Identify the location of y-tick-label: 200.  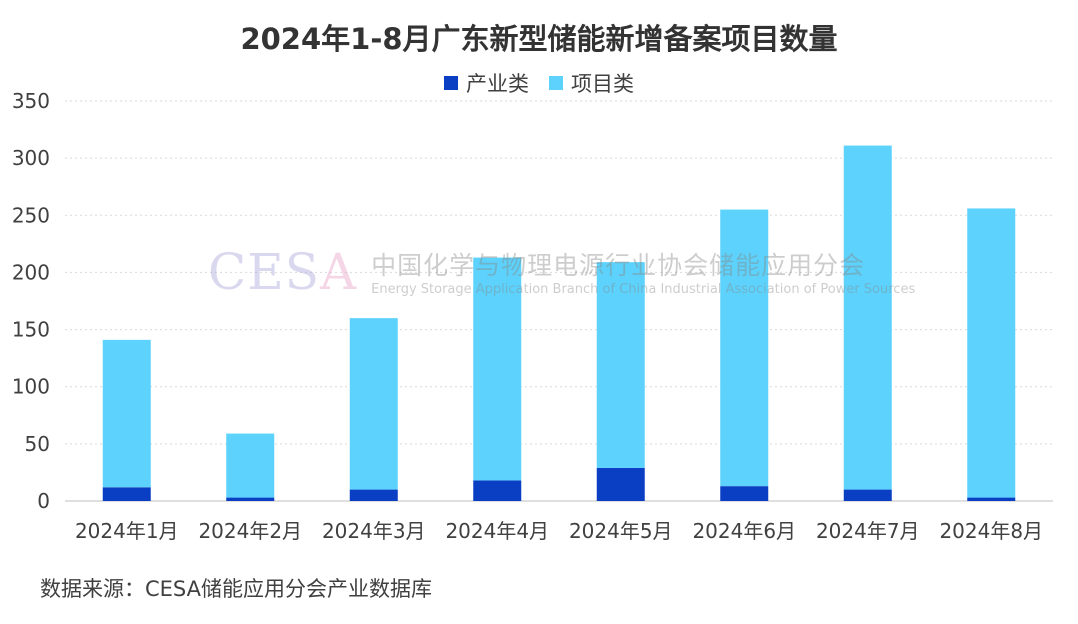
(31, 272).